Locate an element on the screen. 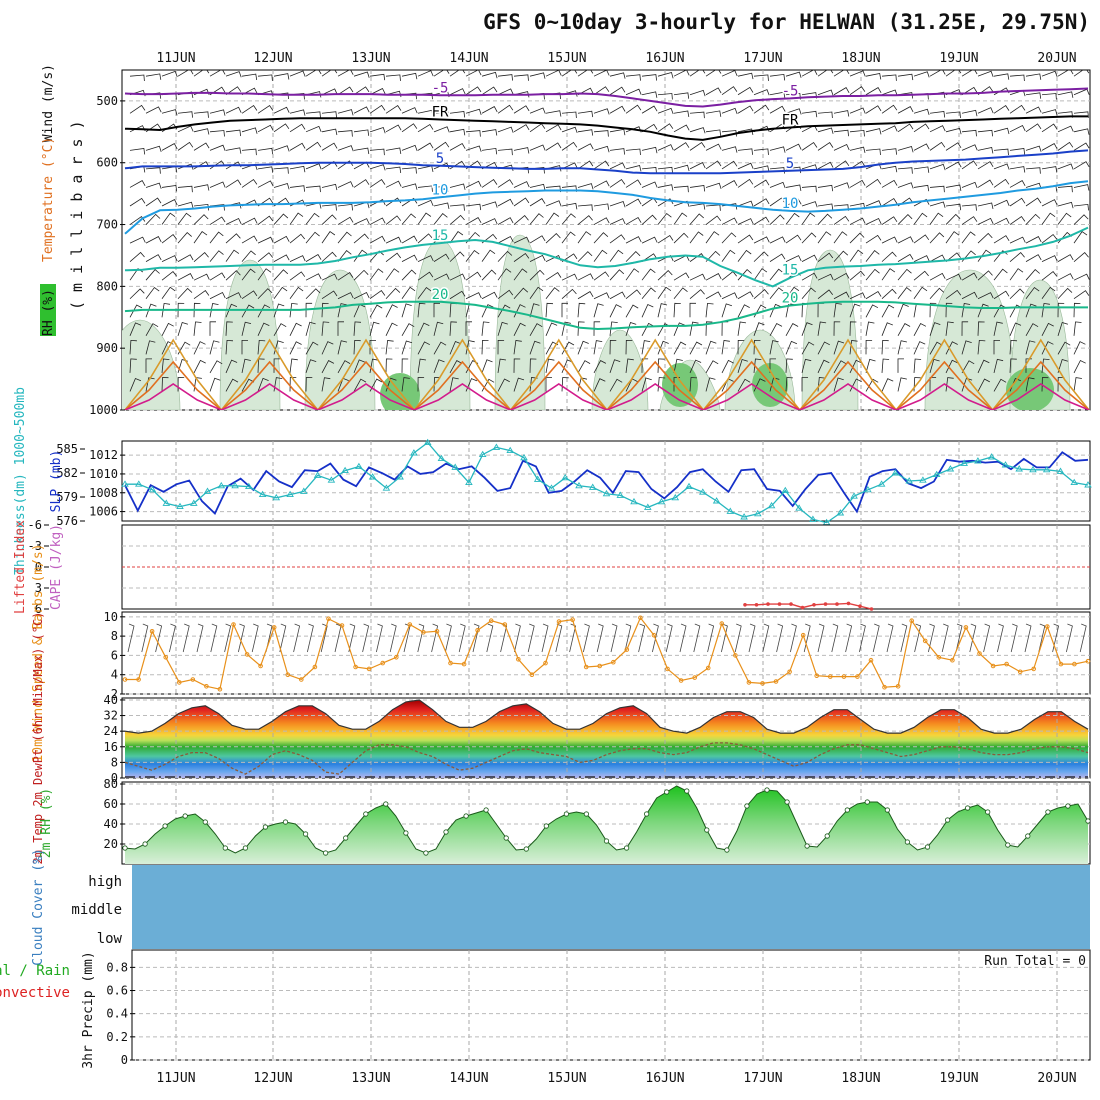 This screenshot has height=1100, width=1100. date-label-bottom-2: 13JUN is located at coordinates (370, 1078).